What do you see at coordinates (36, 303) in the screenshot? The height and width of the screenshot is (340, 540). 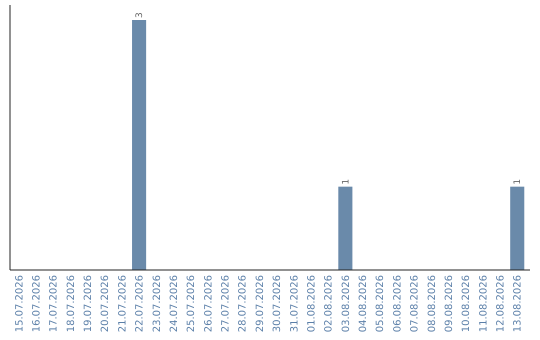 I see `x-tick-label: 16.07.2026` at bounding box center [36, 303].